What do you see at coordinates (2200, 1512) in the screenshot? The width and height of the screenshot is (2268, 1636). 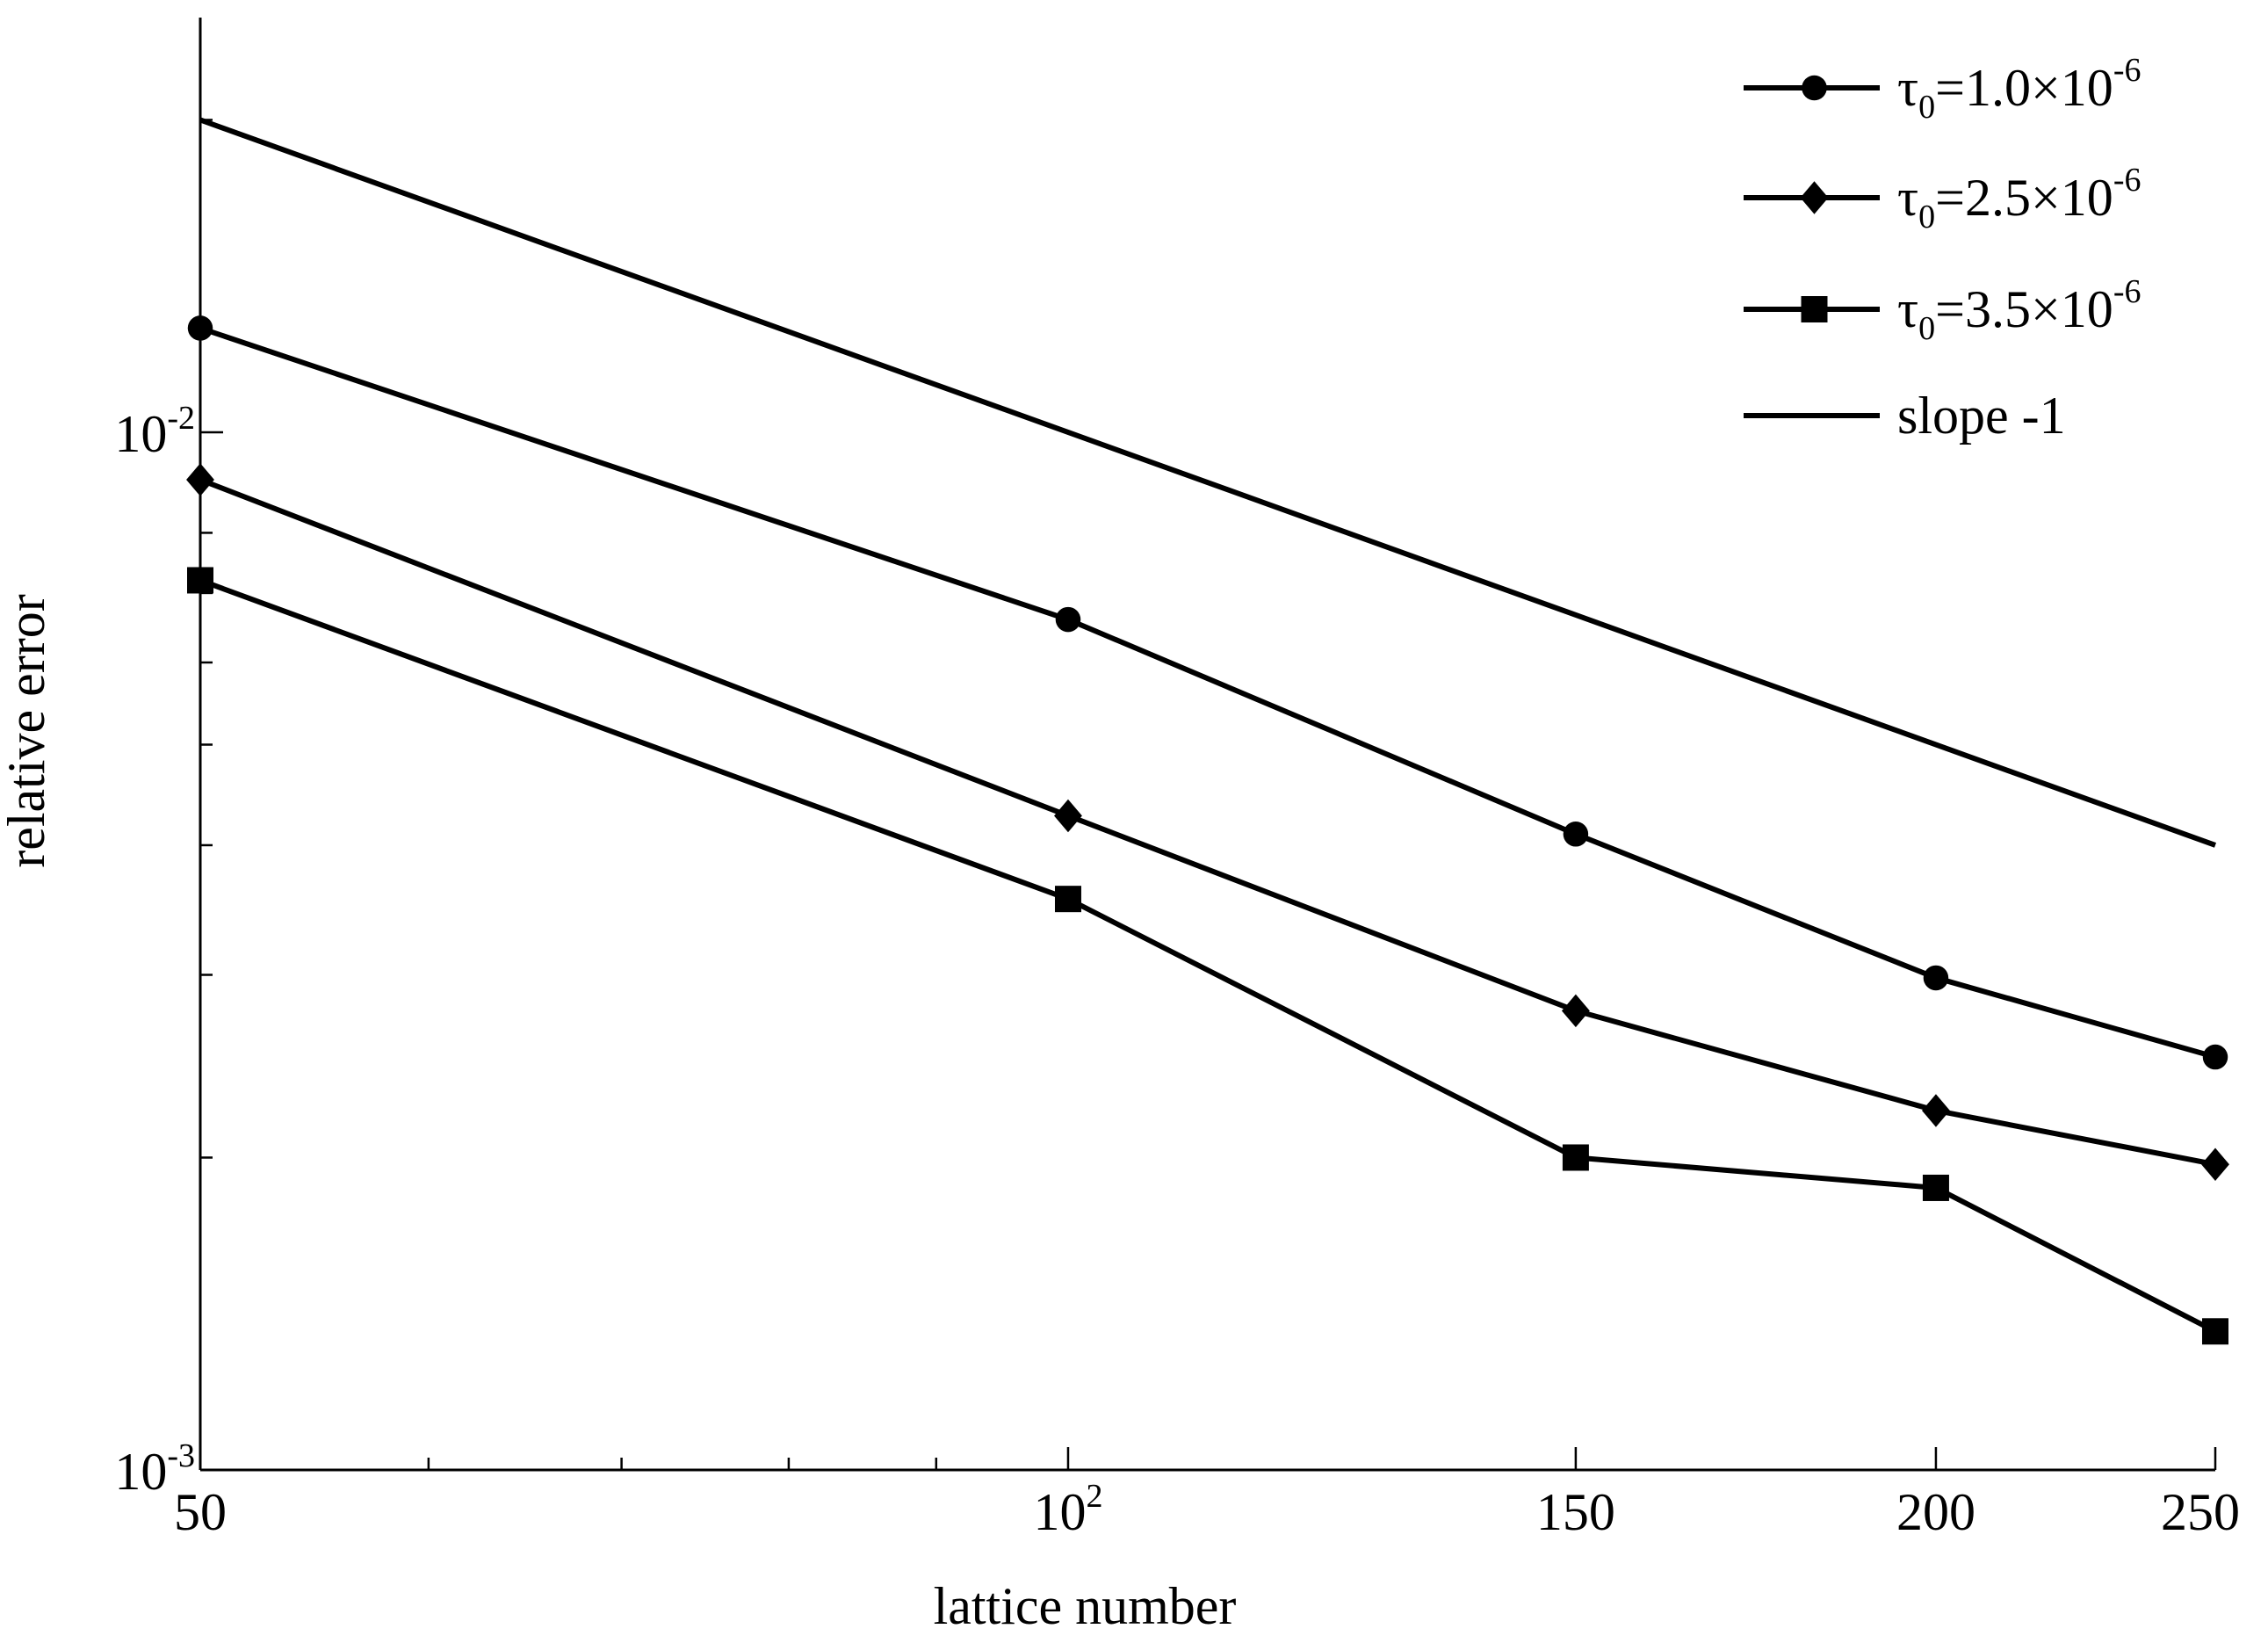 I see `x-tick-label: 250` at bounding box center [2200, 1512].